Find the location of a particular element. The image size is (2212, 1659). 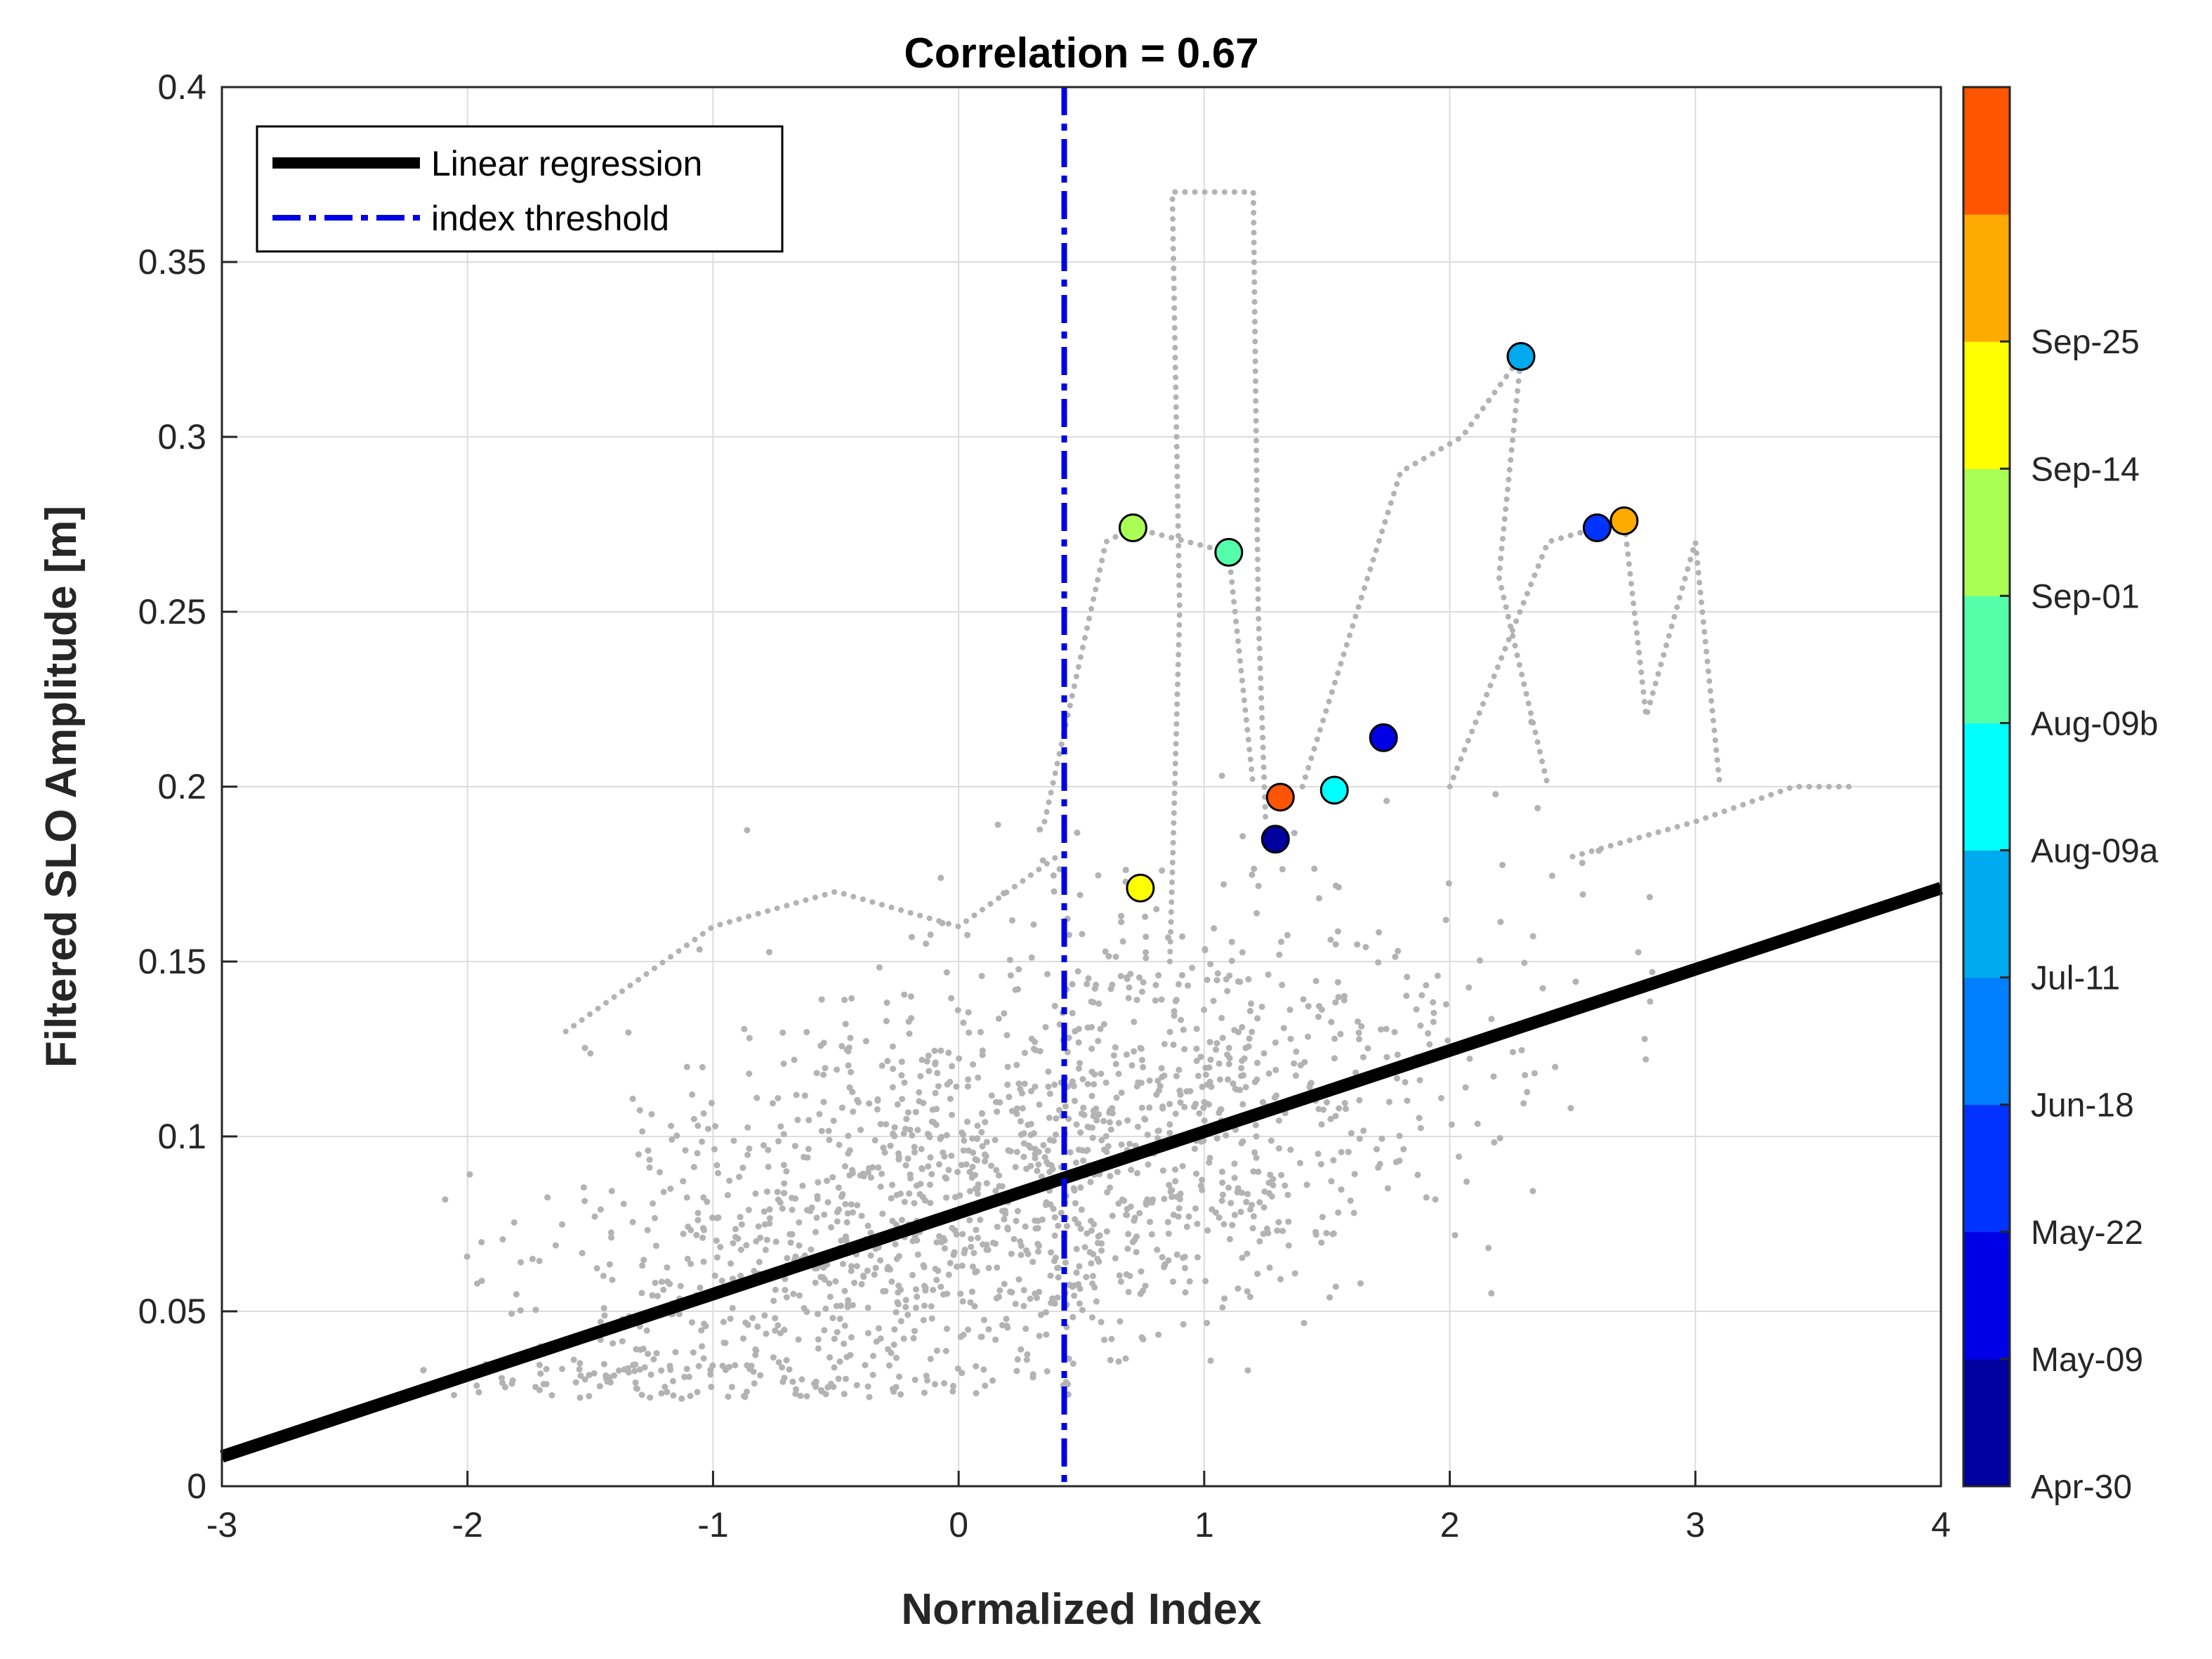

colorbar-label: Aug-09a is located at coordinates (2095, 851).